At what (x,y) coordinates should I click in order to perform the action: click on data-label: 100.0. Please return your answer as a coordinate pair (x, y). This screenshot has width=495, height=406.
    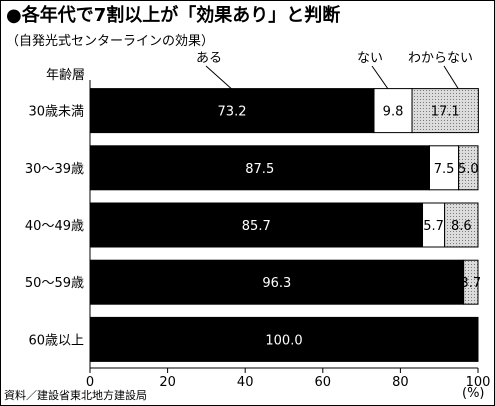
    Looking at the image, I should click on (283, 340).